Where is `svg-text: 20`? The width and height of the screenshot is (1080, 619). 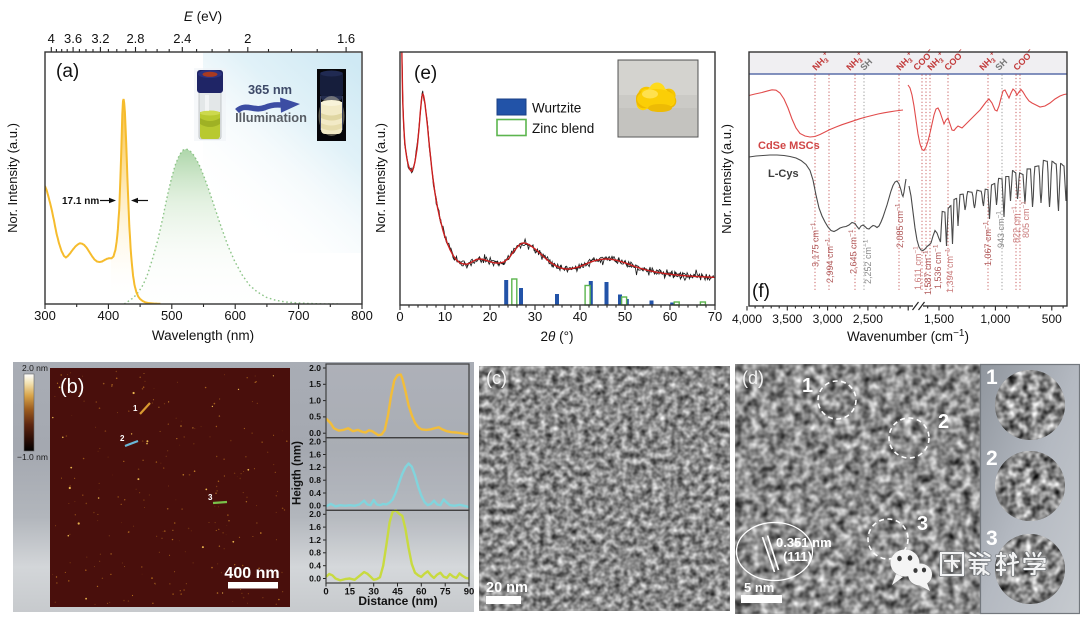
svg-text: 20 is located at coordinates (490, 316).